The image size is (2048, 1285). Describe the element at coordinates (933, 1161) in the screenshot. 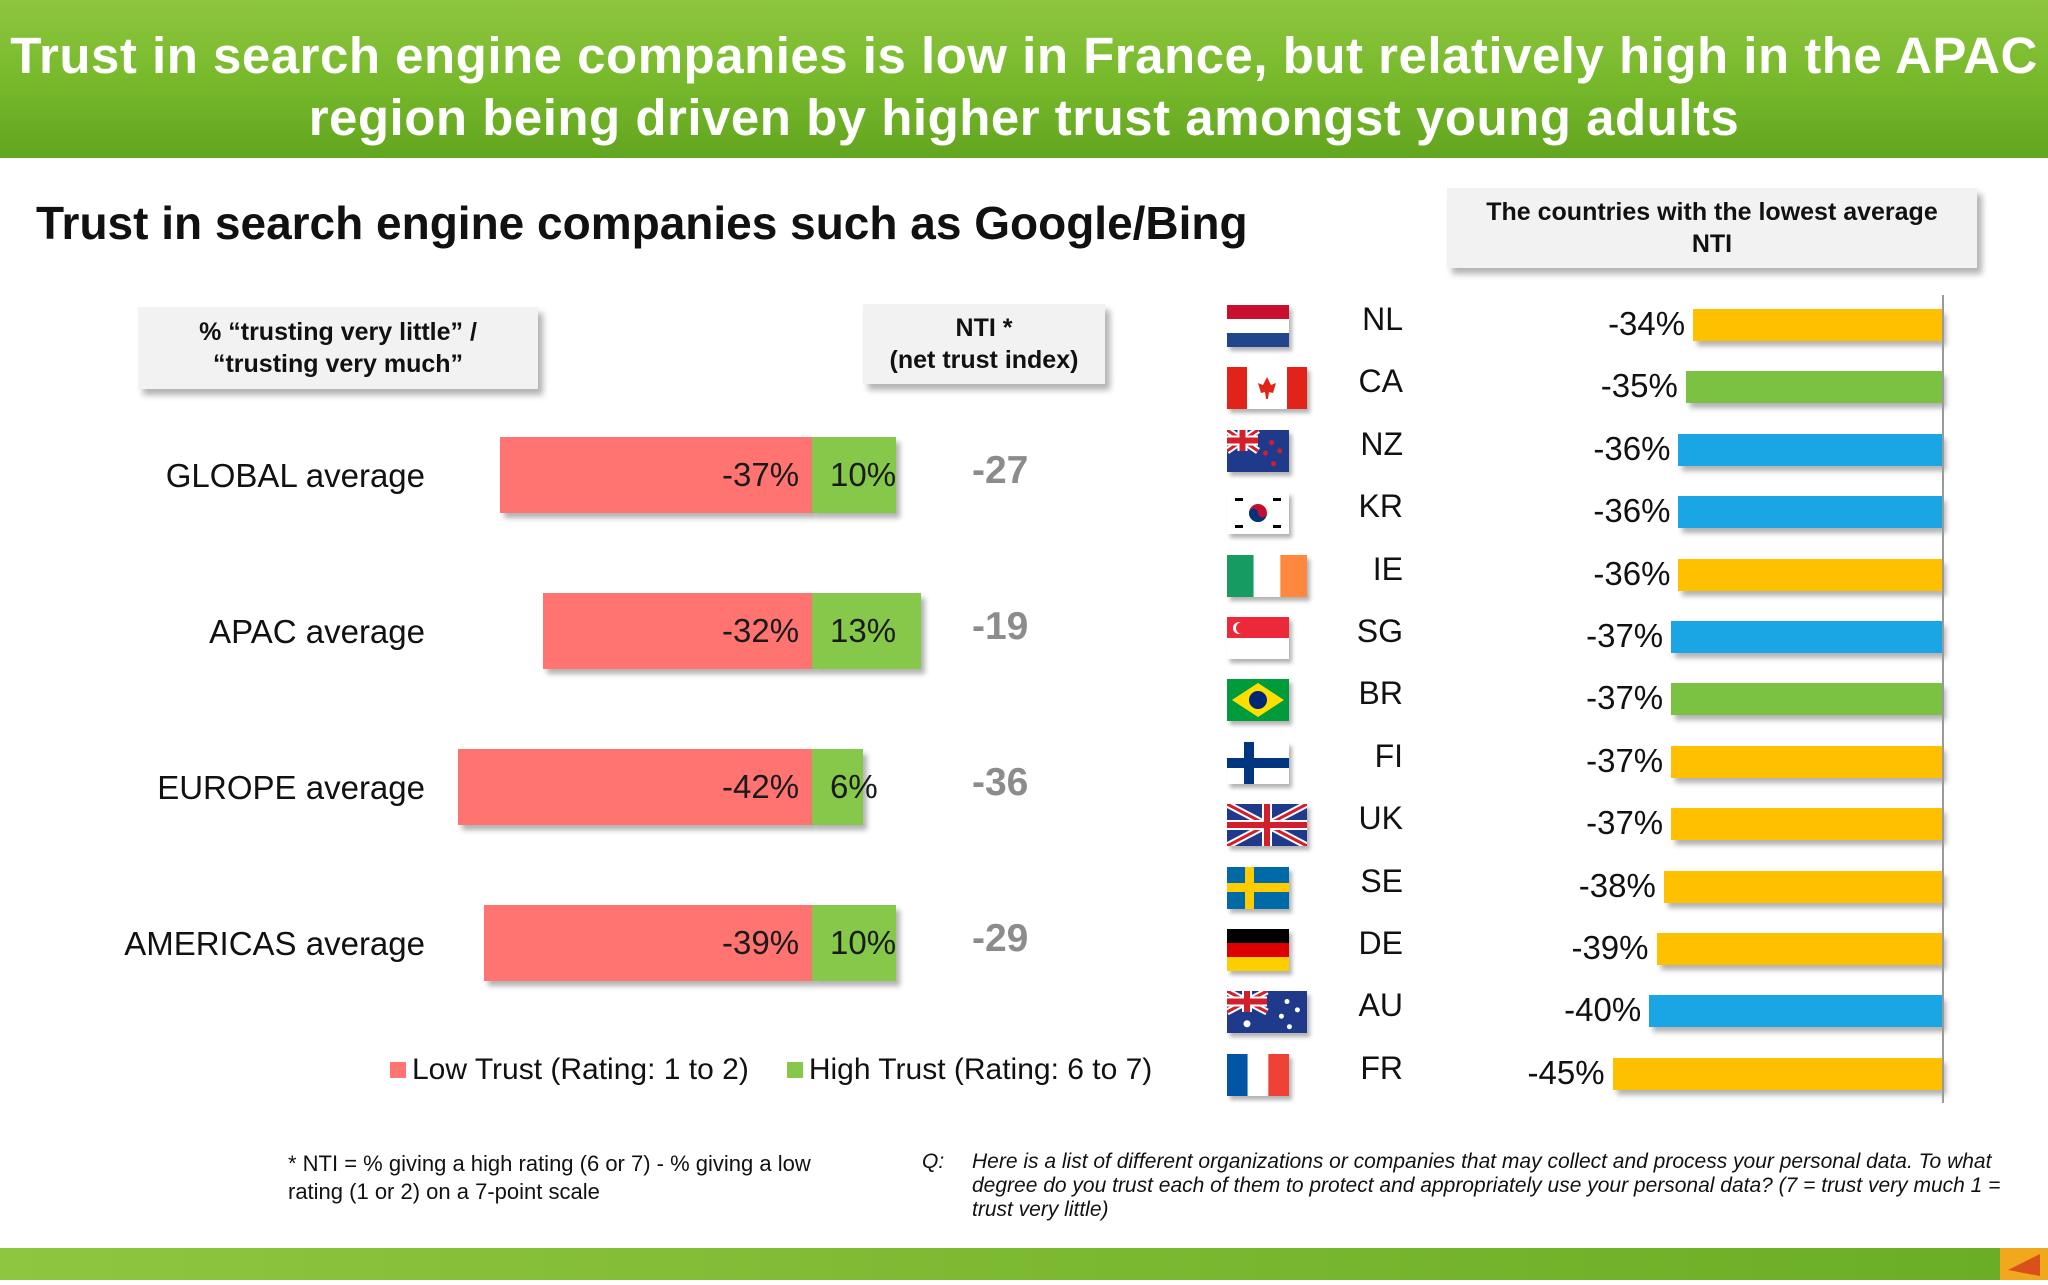

I see `question-label: Q:` at that location.